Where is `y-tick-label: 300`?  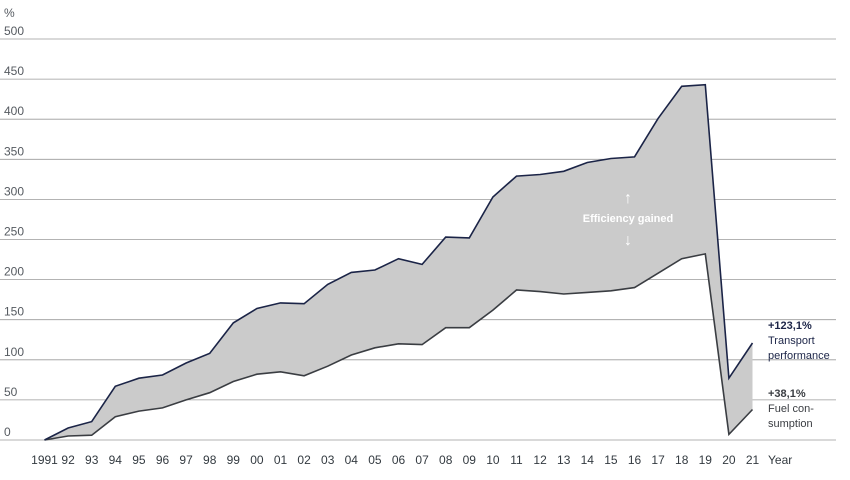
y-tick-label: 300 is located at coordinates (14, 191).